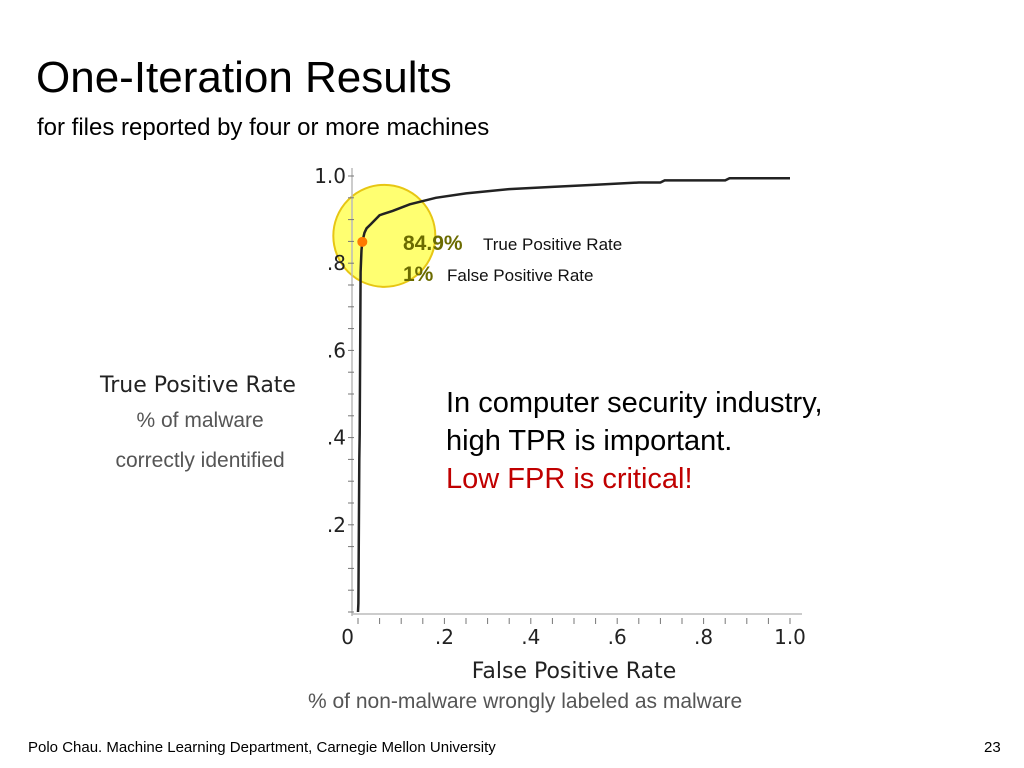 The width and height of the screenshot is (1024, 768). What do you see at coordinates (198, 385) in the screenshot?
I see `y-axis-title: True Positive Rate` at bounding box center [198, 385].